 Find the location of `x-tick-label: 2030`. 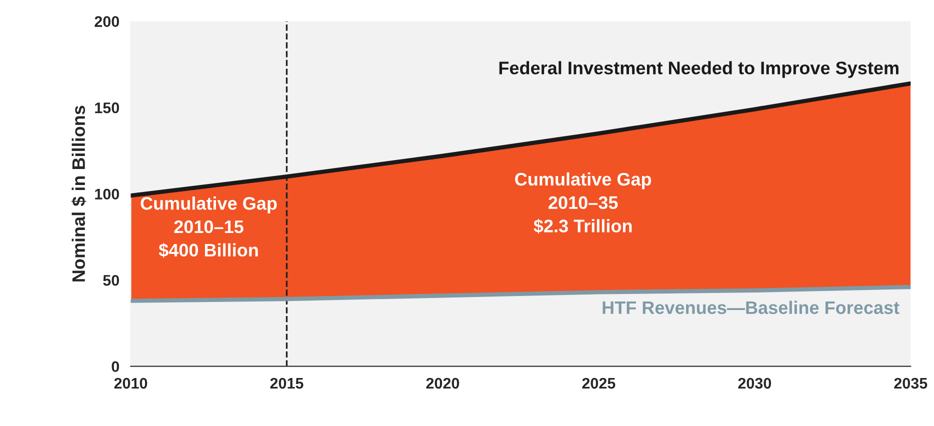

x-tick-label: 2030 is located at coordinates (755, 383).